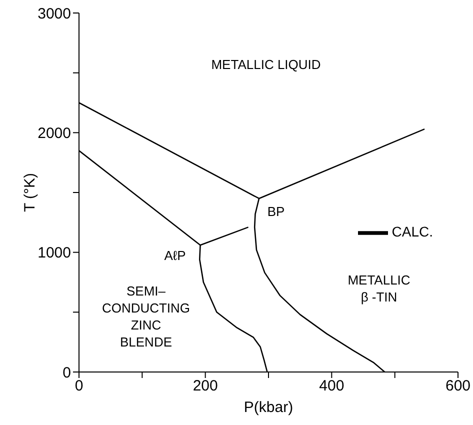 The height and width of the screenshot is (425, 473). What do you see at coordinates (458, 386) in the screenshot?
I see `x-tick-label: 600` at bounding box center [458, 386].